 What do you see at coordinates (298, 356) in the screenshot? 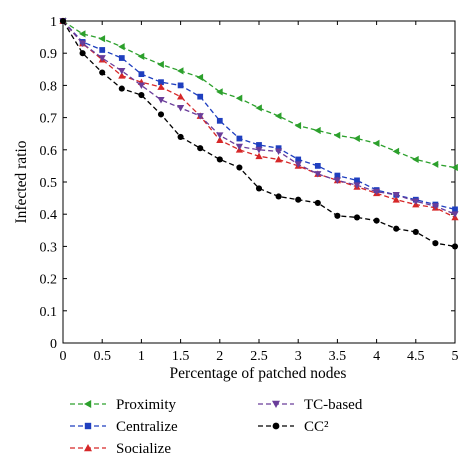
I see `x-tick-label: 3` at bounding box center [298, 356].